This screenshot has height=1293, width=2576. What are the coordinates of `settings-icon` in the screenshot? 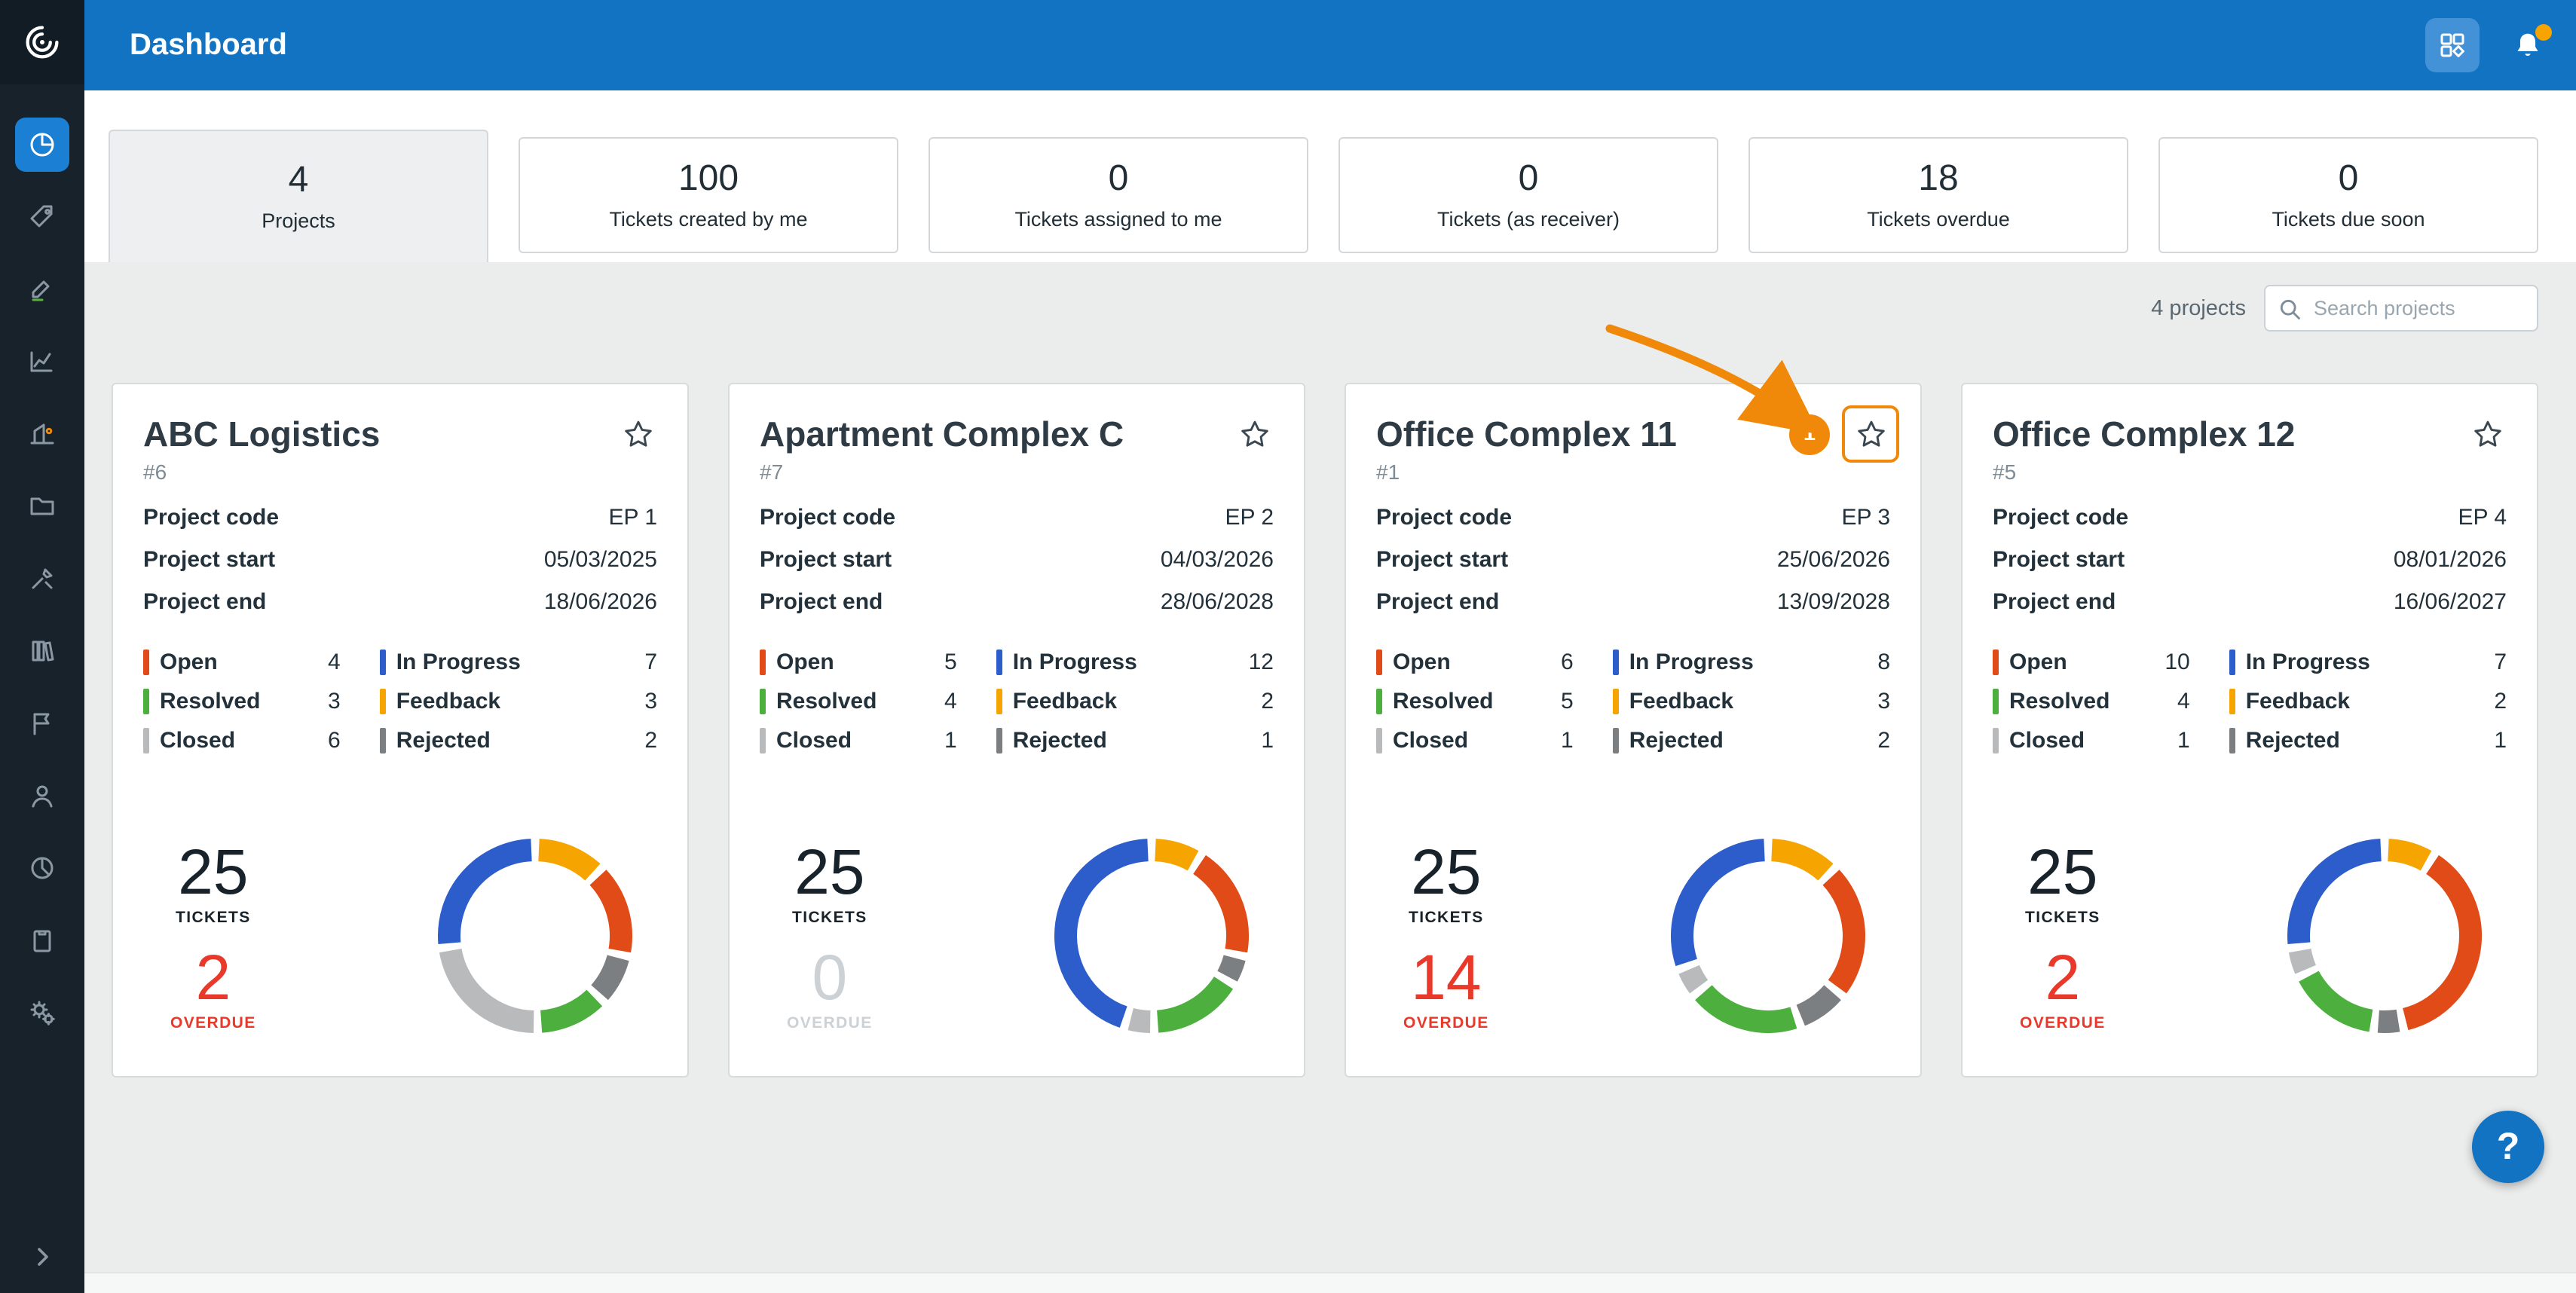 It's located at (42, 1013).